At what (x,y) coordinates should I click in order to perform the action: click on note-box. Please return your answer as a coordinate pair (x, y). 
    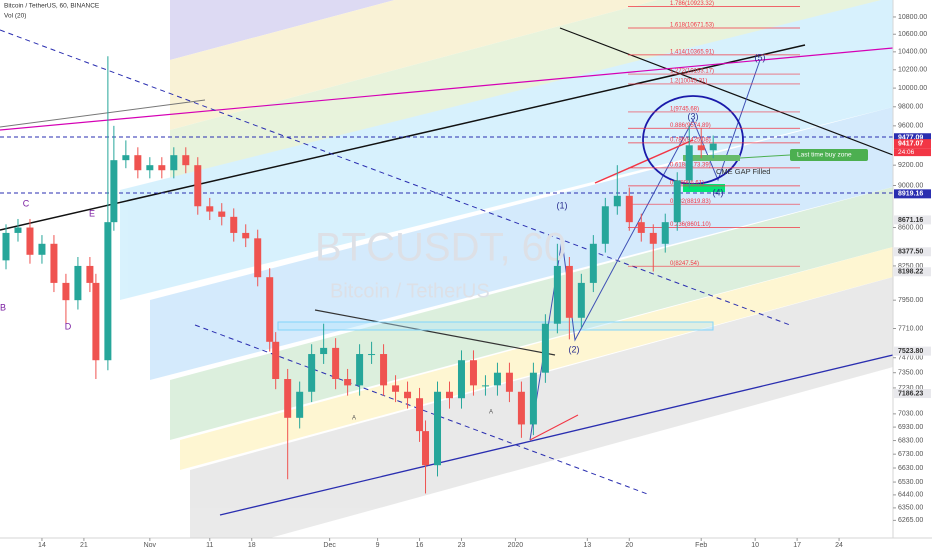
    Looking at the image, I should click on (829, 155).